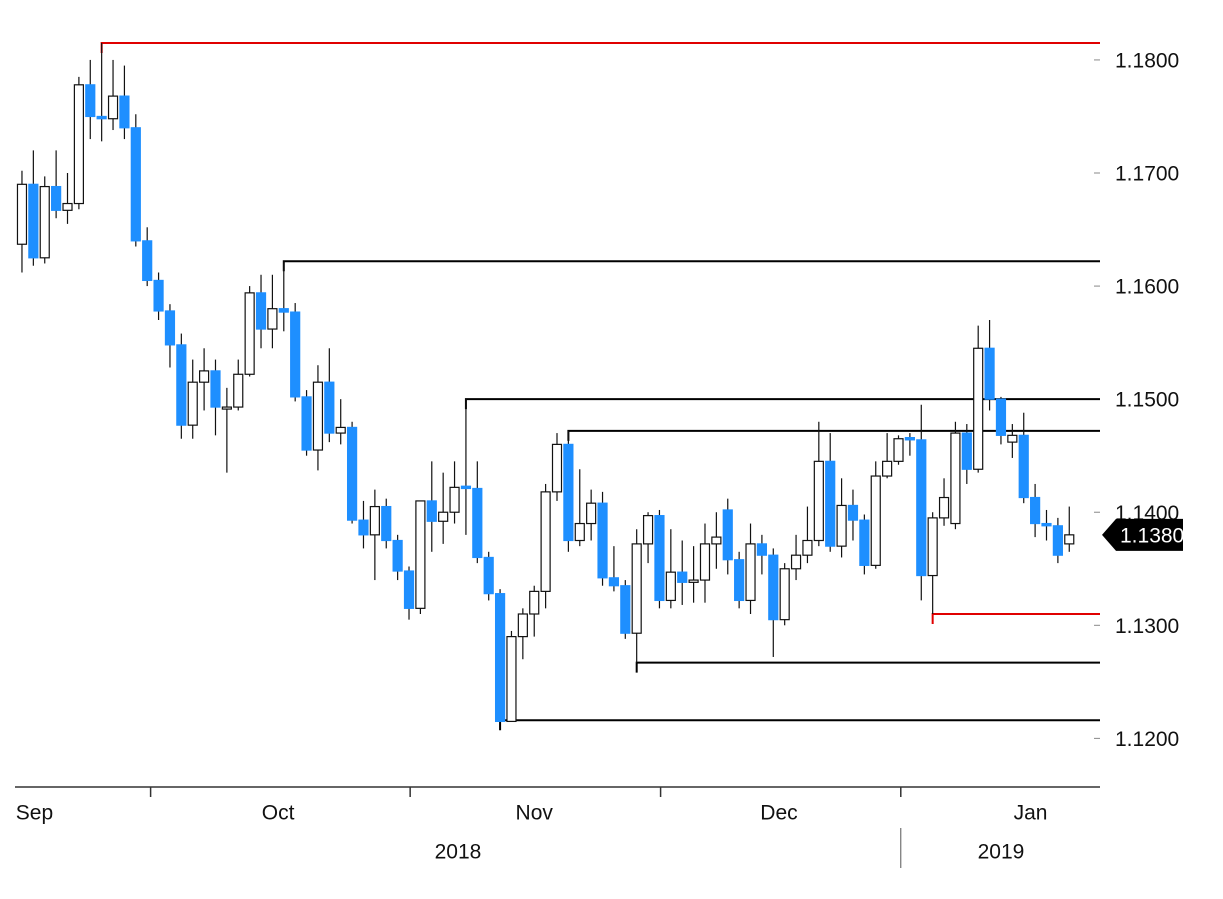  Describe the element at coordinates (1147, 400) in the screenshot. I see `y-tick-label: 1.1500` at that location.